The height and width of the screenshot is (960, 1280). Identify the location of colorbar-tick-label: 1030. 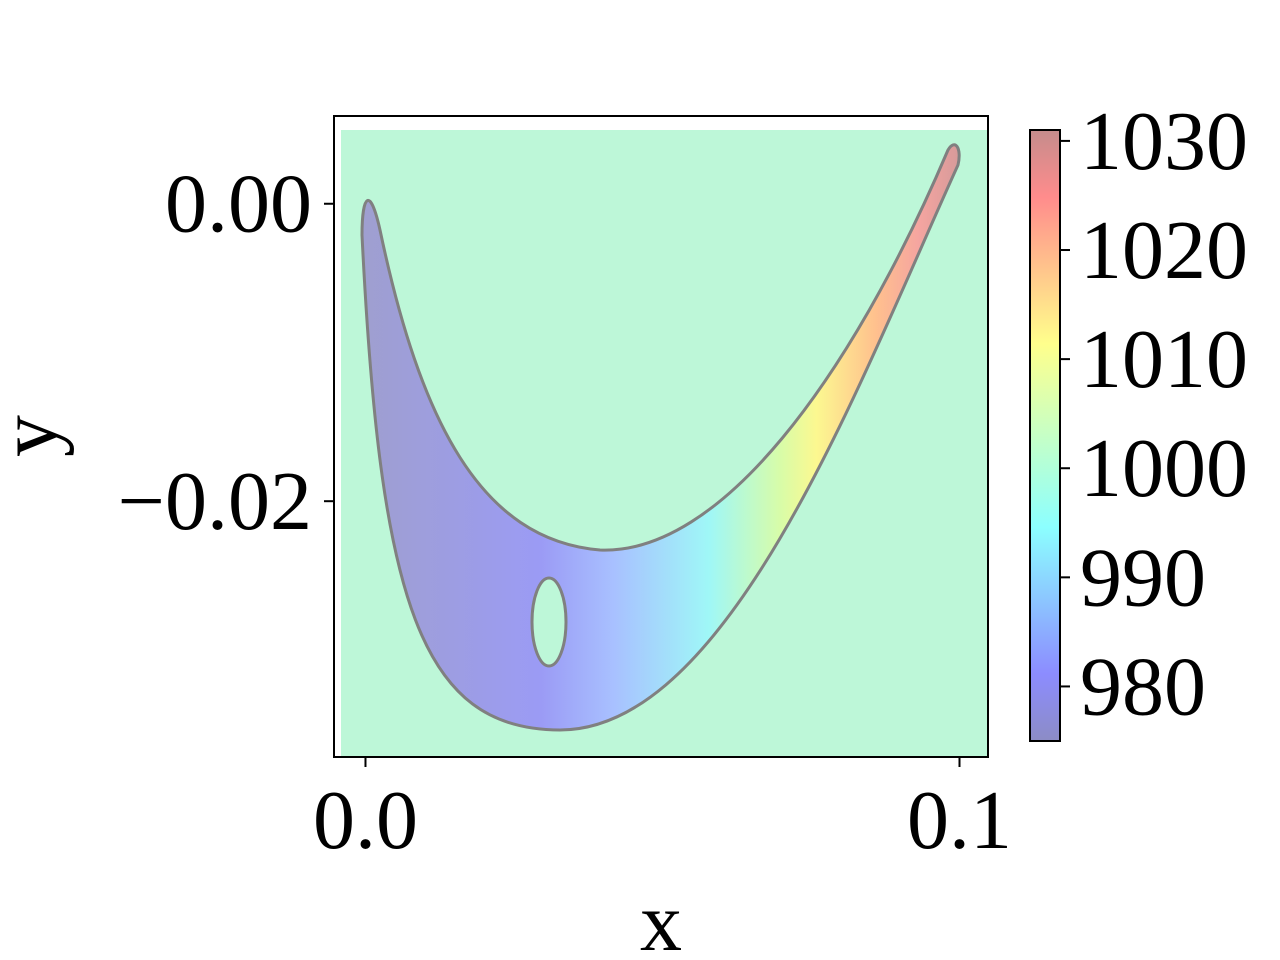
(1164, 141).